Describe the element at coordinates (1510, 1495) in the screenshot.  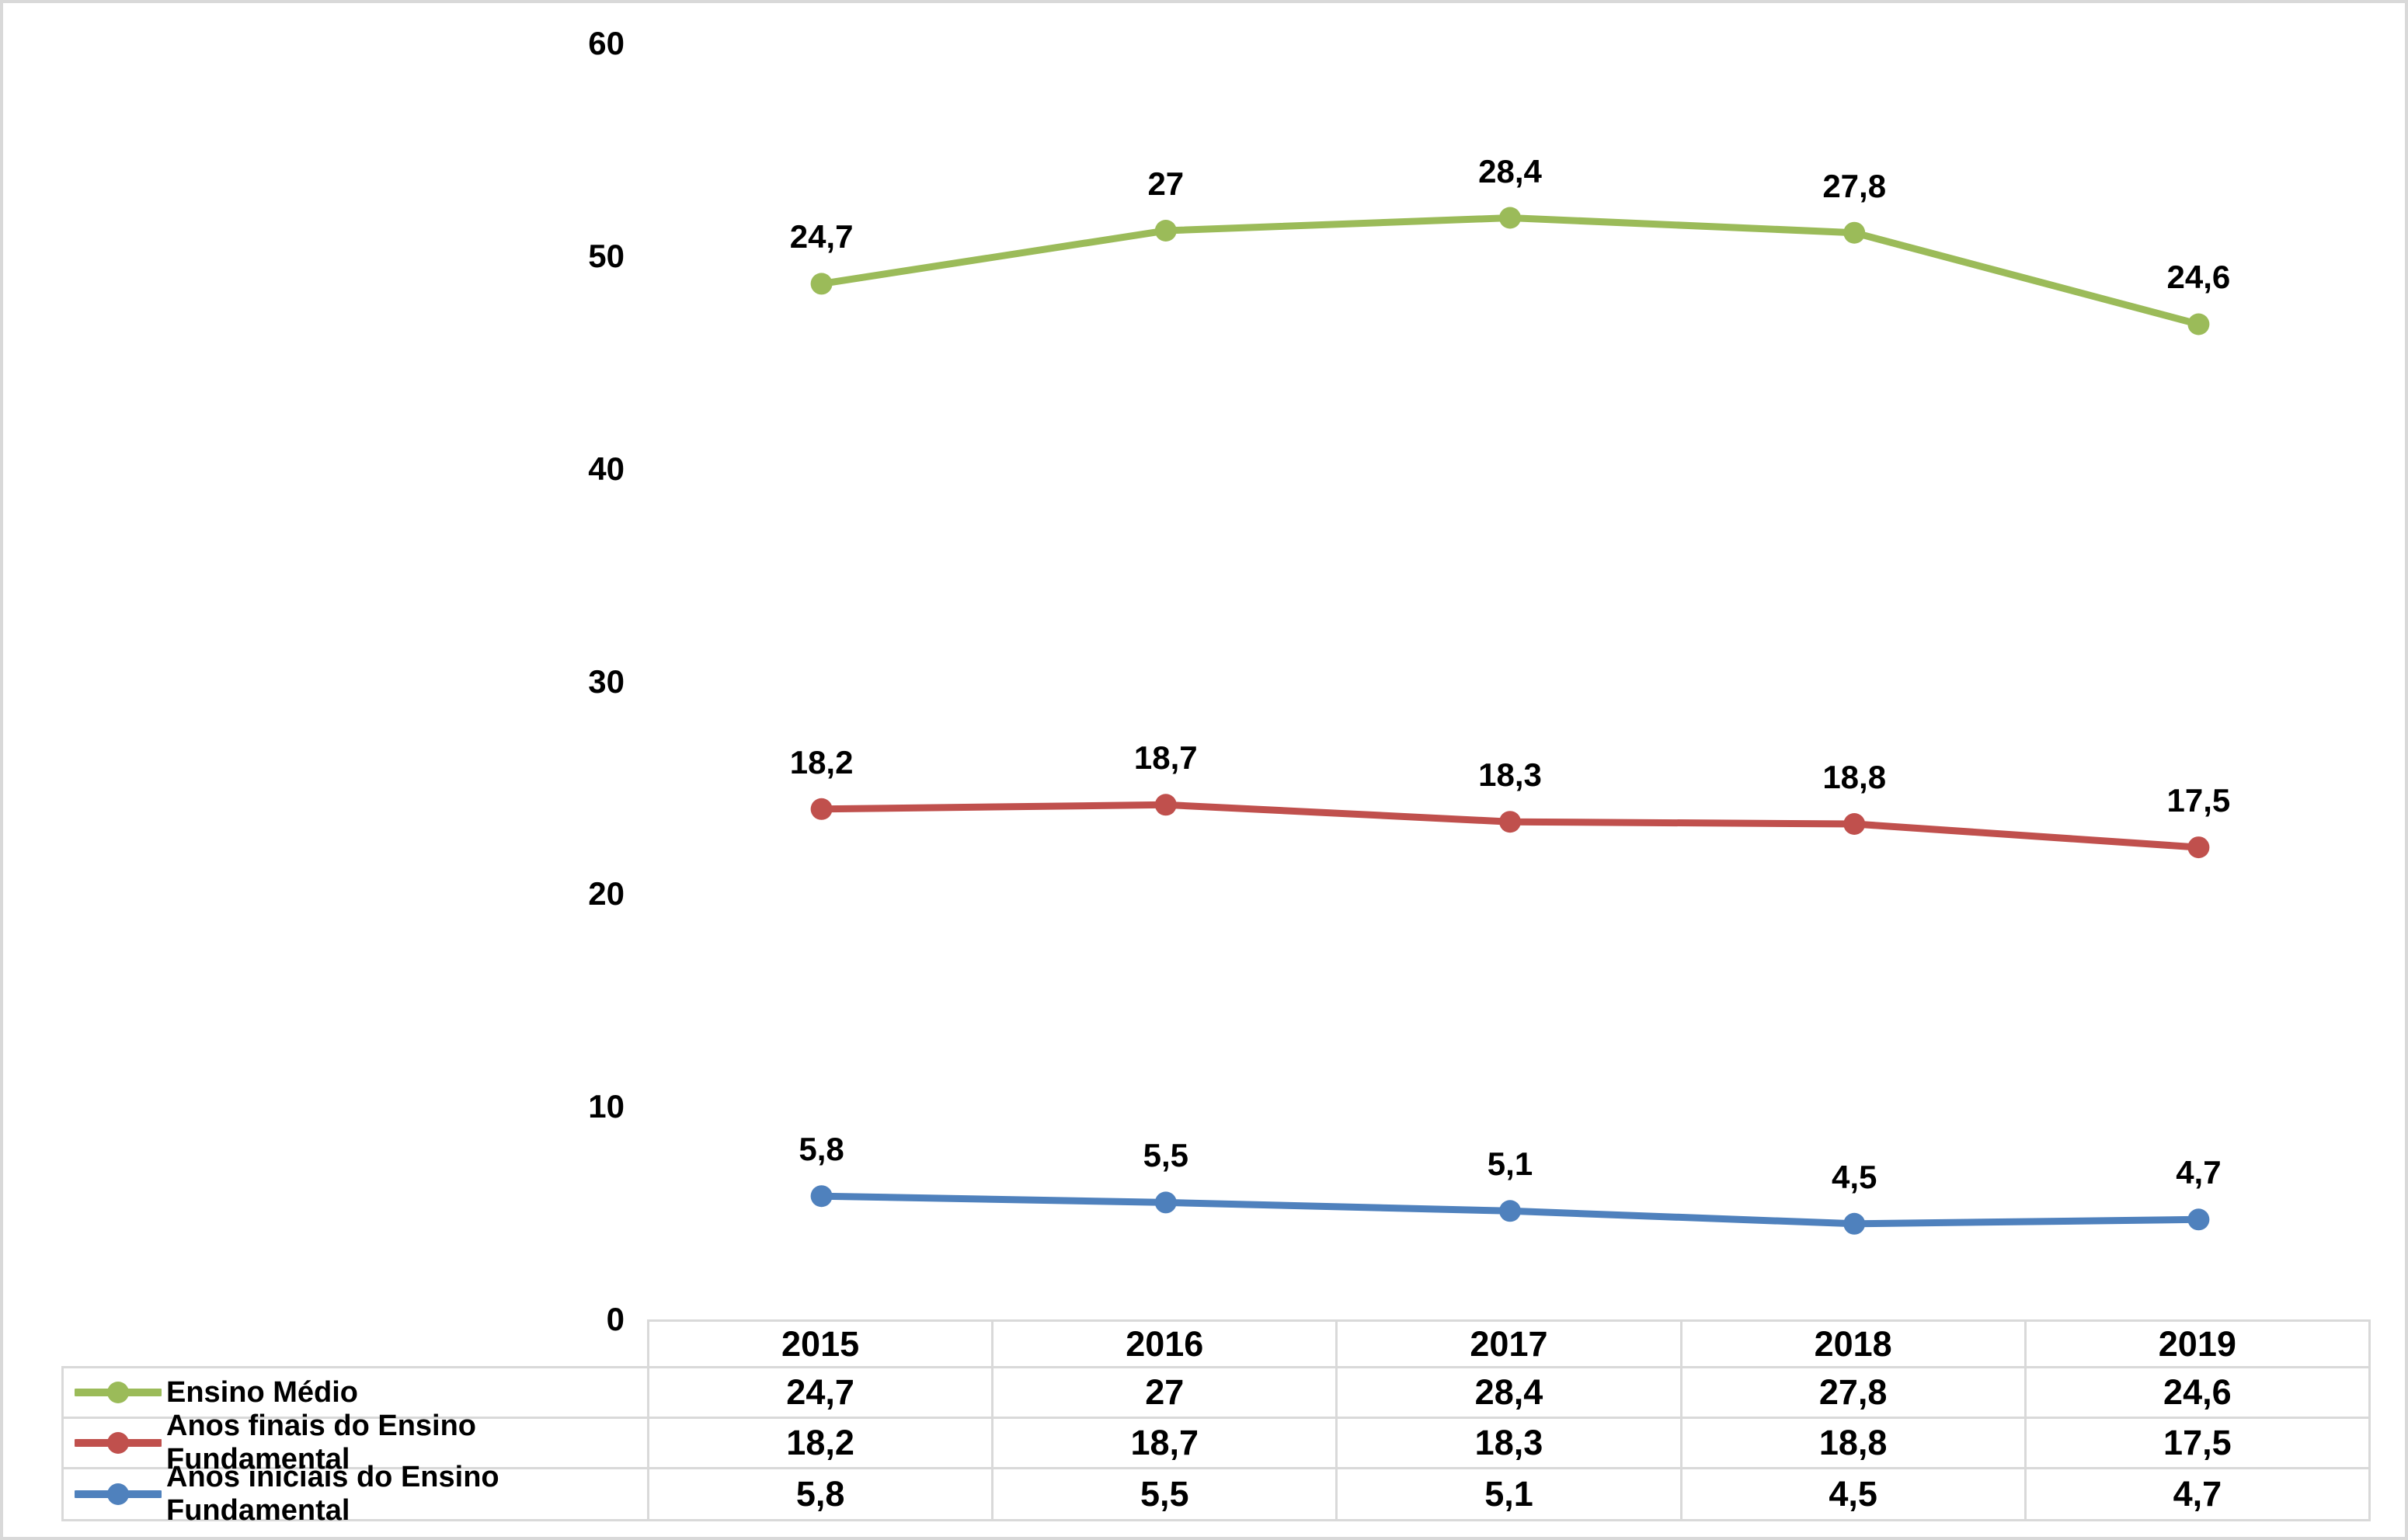
I see `table-value-cell: 5,1` at that location.